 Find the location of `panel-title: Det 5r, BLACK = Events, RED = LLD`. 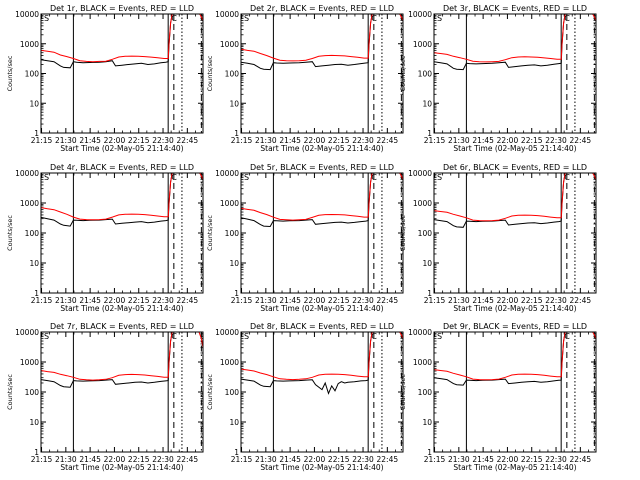

panel-title: Det 5r, BLACK = Events, RED = LLD is located at coordinates (322, 167).